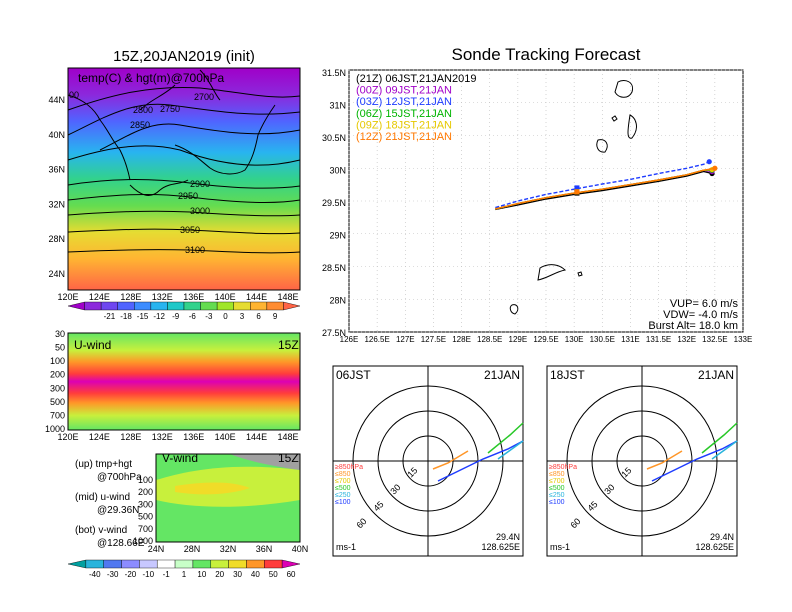 The image size is (792, 612). Describe the element at coordinates (145, 492) in the screenshot. I see `tick-label: 200` at that location.